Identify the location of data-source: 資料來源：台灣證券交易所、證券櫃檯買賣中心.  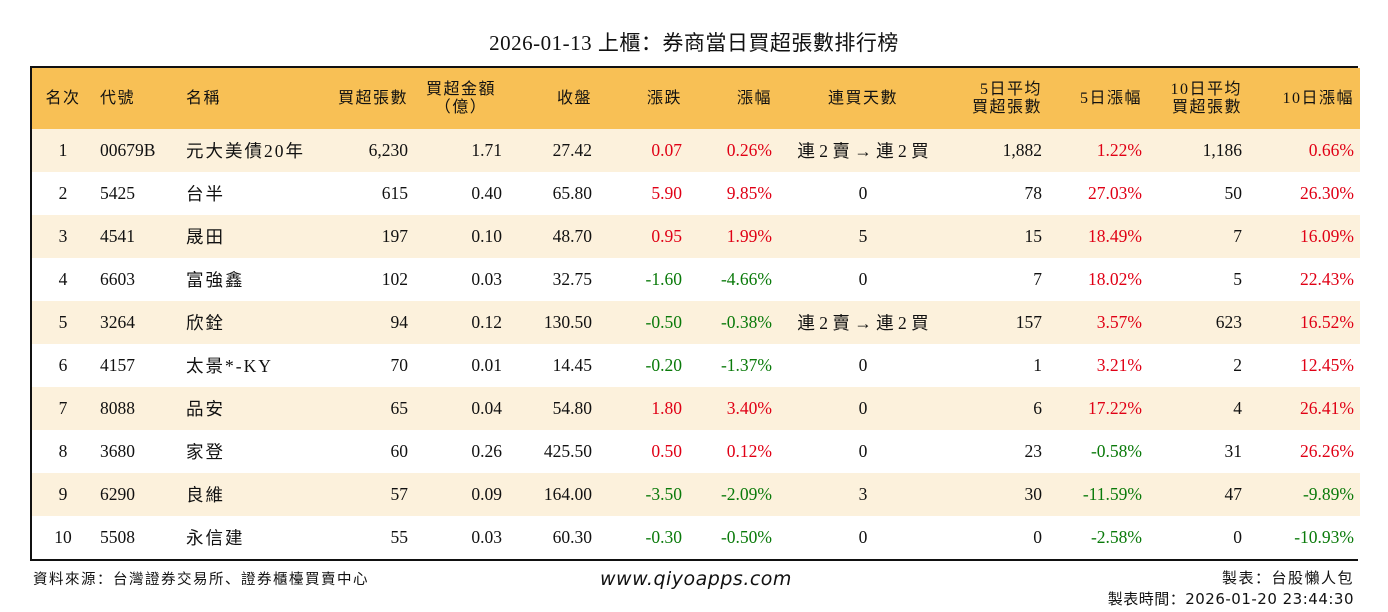
(201, 580).